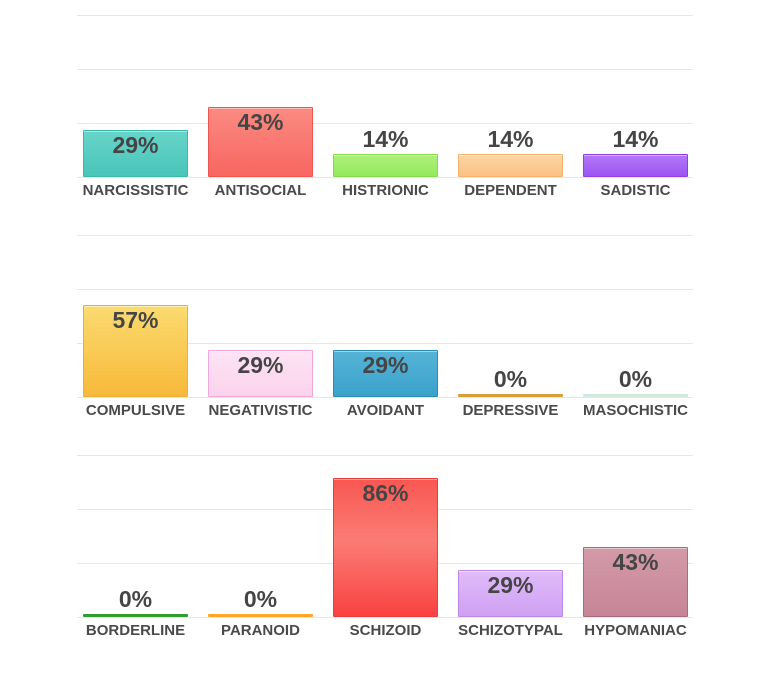  Describe the element at coordinates (385, 190) in the screenshot. I see `category-label-histrionic: HISTRIONIC` at that location.